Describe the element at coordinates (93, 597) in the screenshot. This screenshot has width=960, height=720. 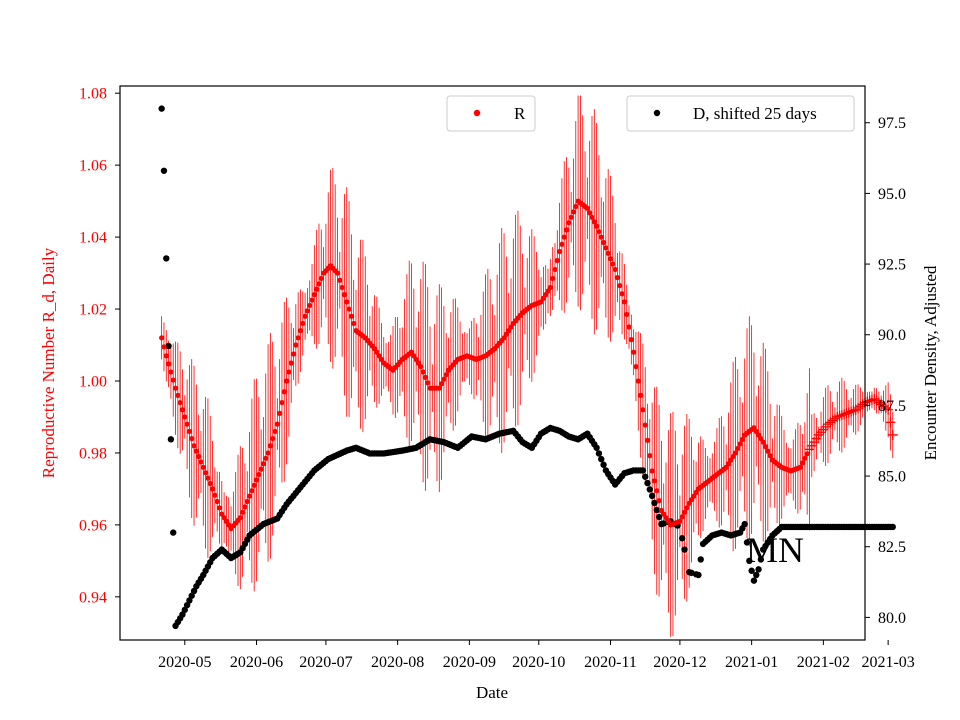
I see `left-tick-label: 0.94` at that location.